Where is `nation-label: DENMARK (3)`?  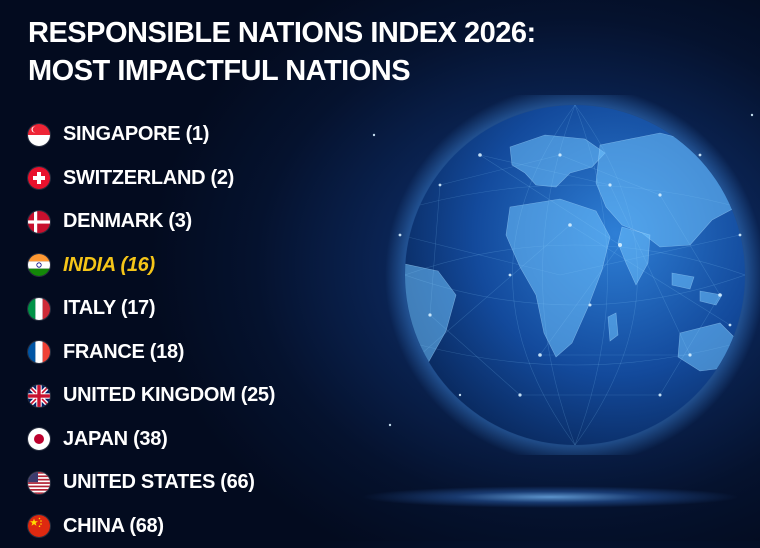 nation-label: DENMARK (3) is located at coordinates (127, 221).